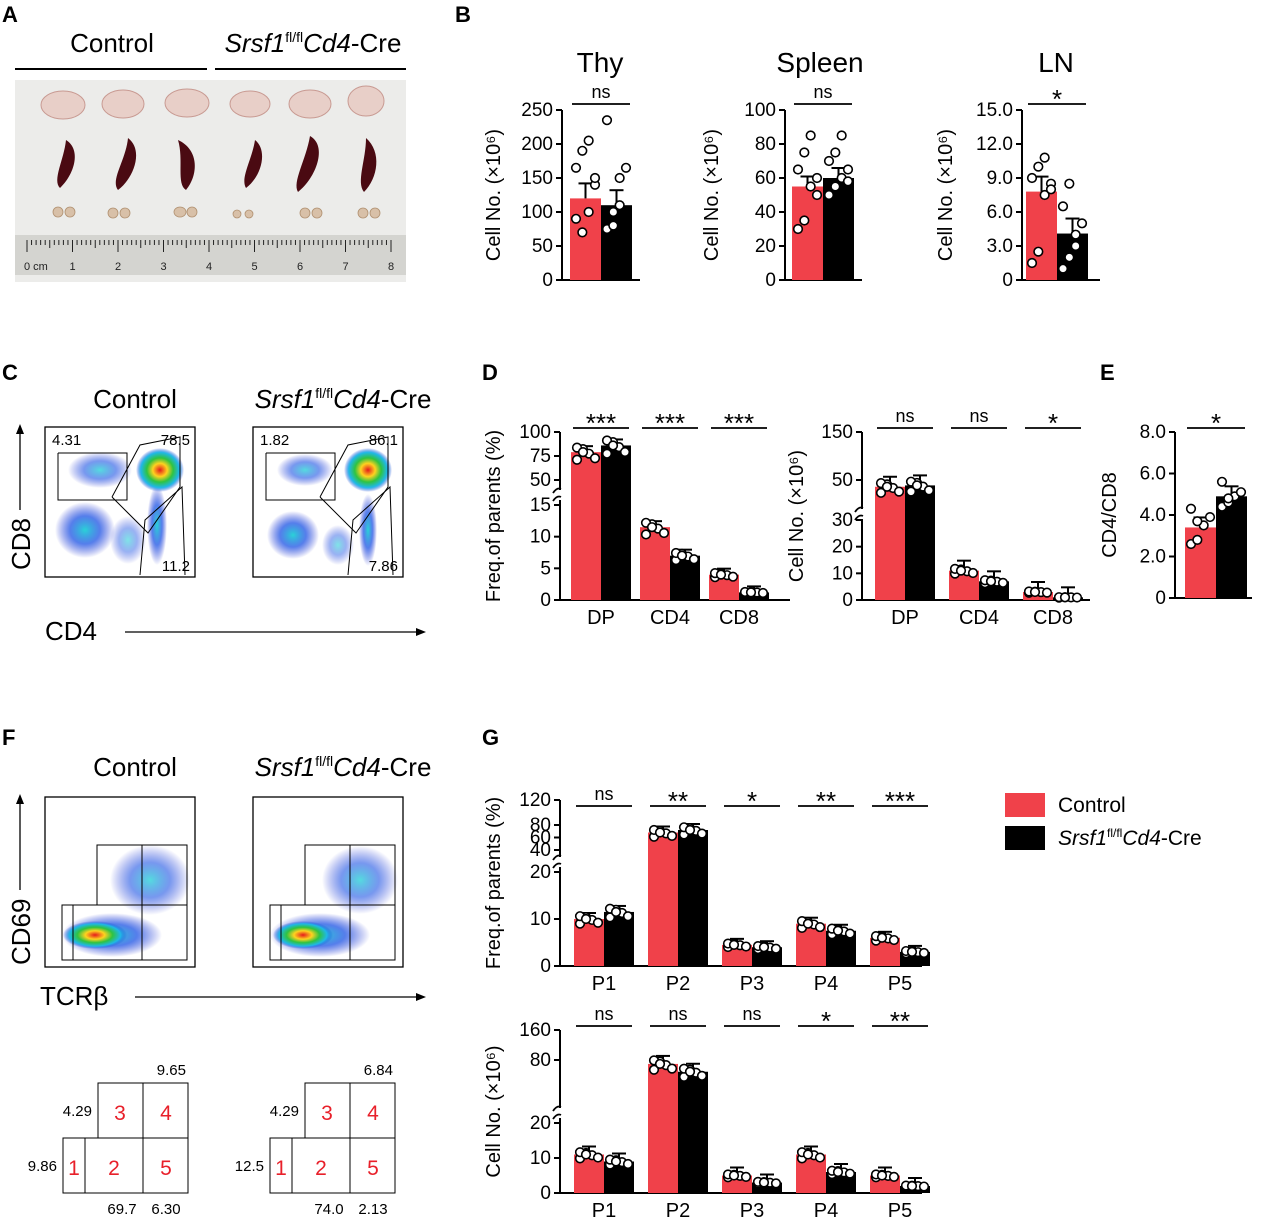  Describe the element at coordinates (216, 212) in the screenshot. I see `lymph-node-row` at that location.